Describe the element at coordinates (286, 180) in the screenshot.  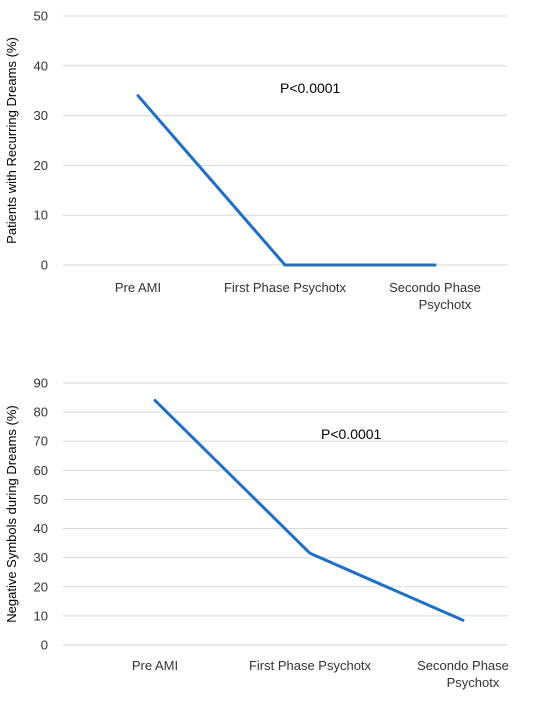
I see `series-line` at that location.